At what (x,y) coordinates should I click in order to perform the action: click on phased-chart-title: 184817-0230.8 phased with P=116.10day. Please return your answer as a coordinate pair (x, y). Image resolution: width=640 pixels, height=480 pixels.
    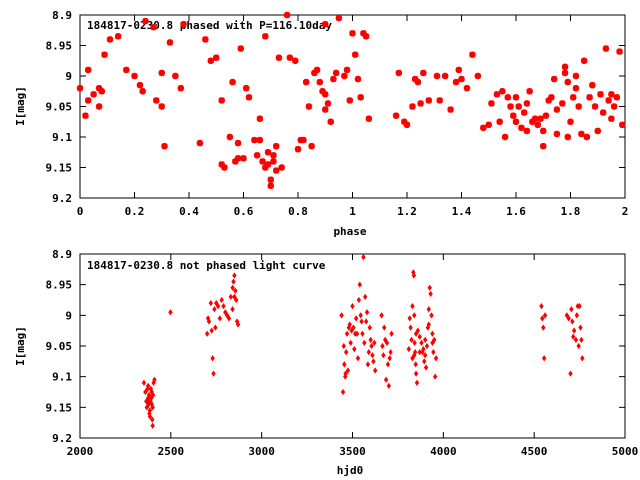
    Looking at the image, I should click on (209, 25).